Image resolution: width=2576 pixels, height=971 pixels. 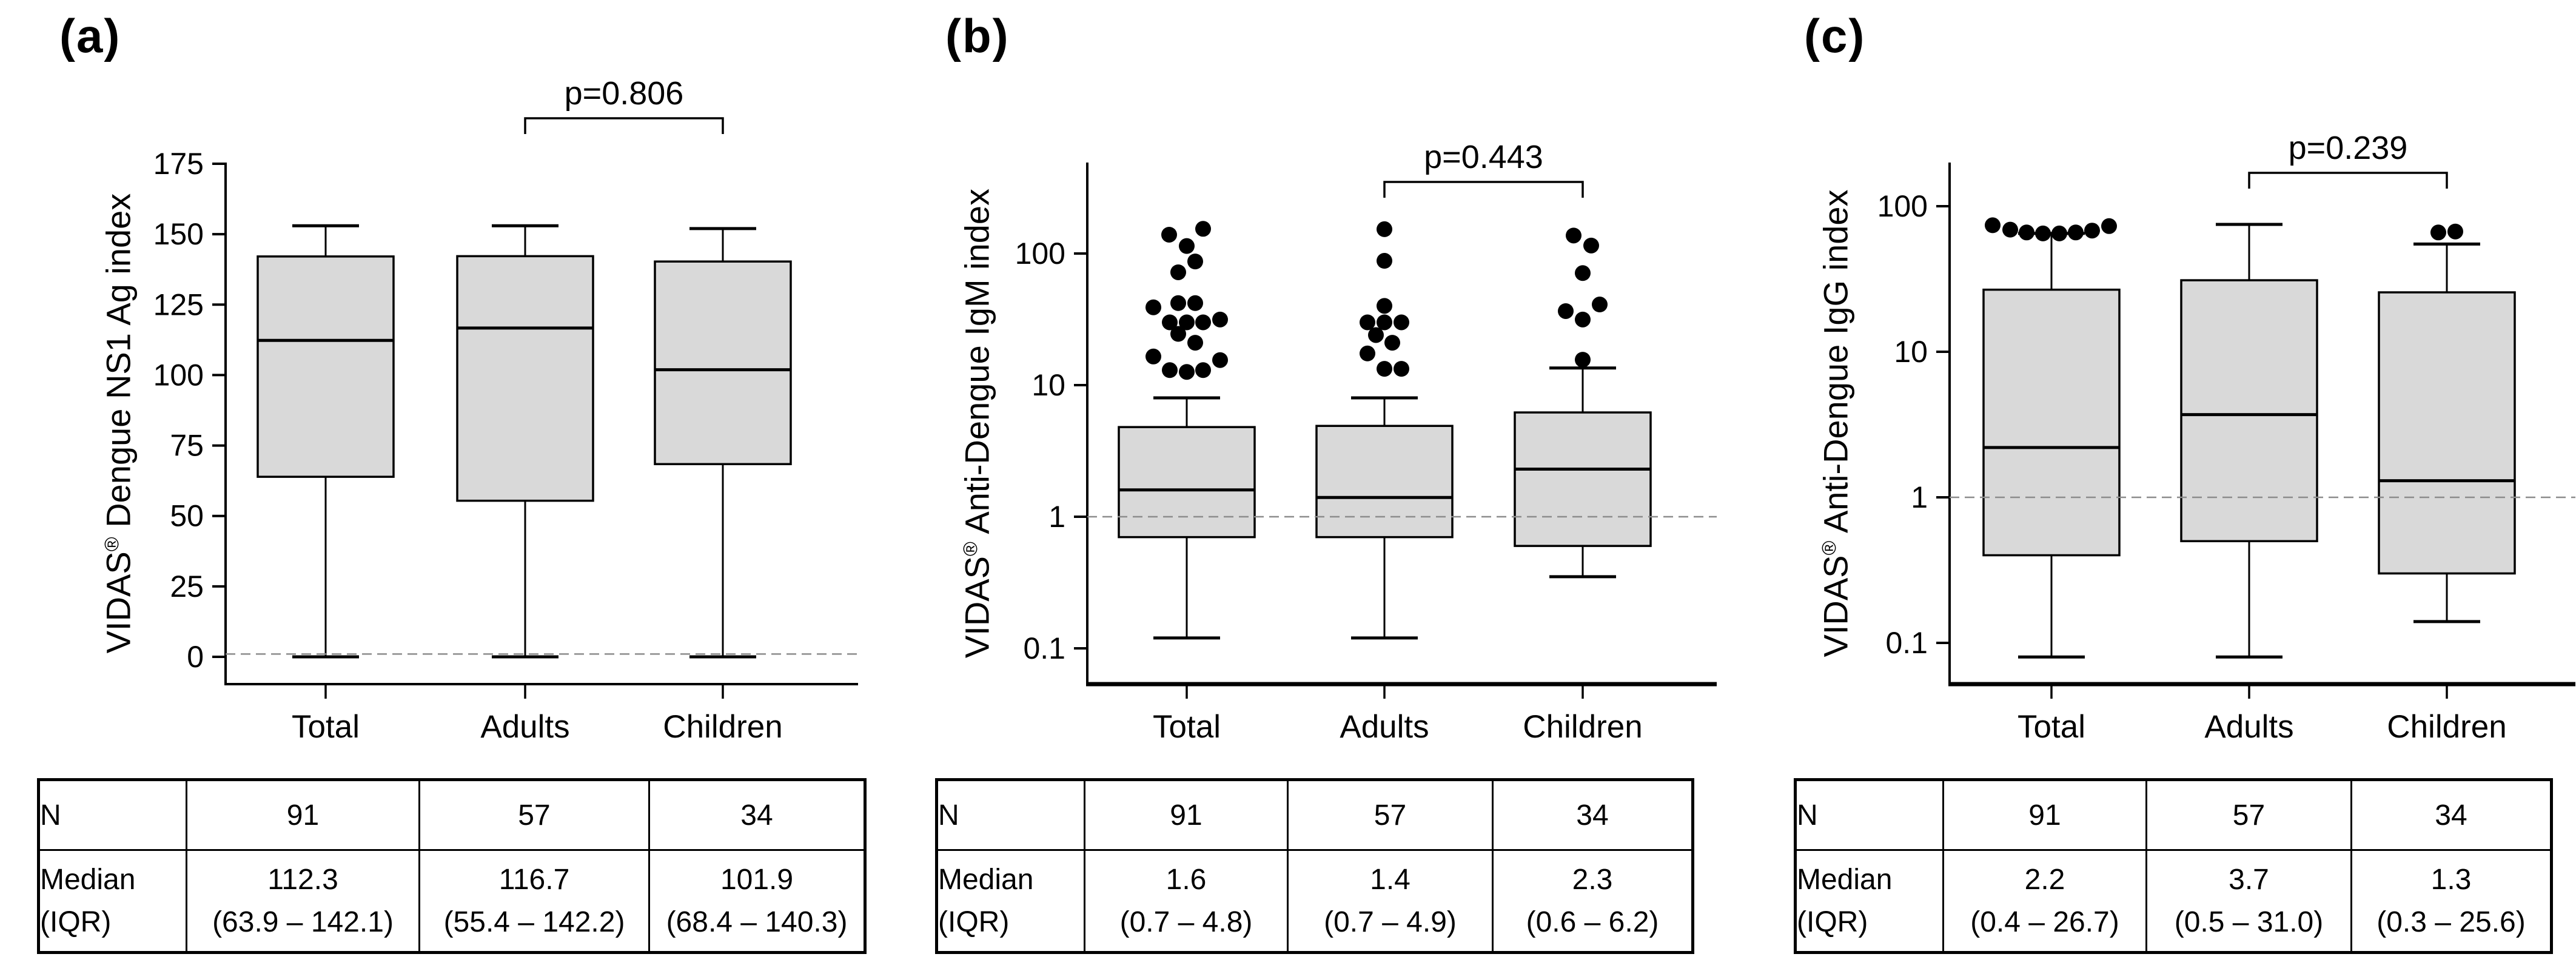 I want to click on y-axis-tick-label: 50, so click(x=187, y=516).